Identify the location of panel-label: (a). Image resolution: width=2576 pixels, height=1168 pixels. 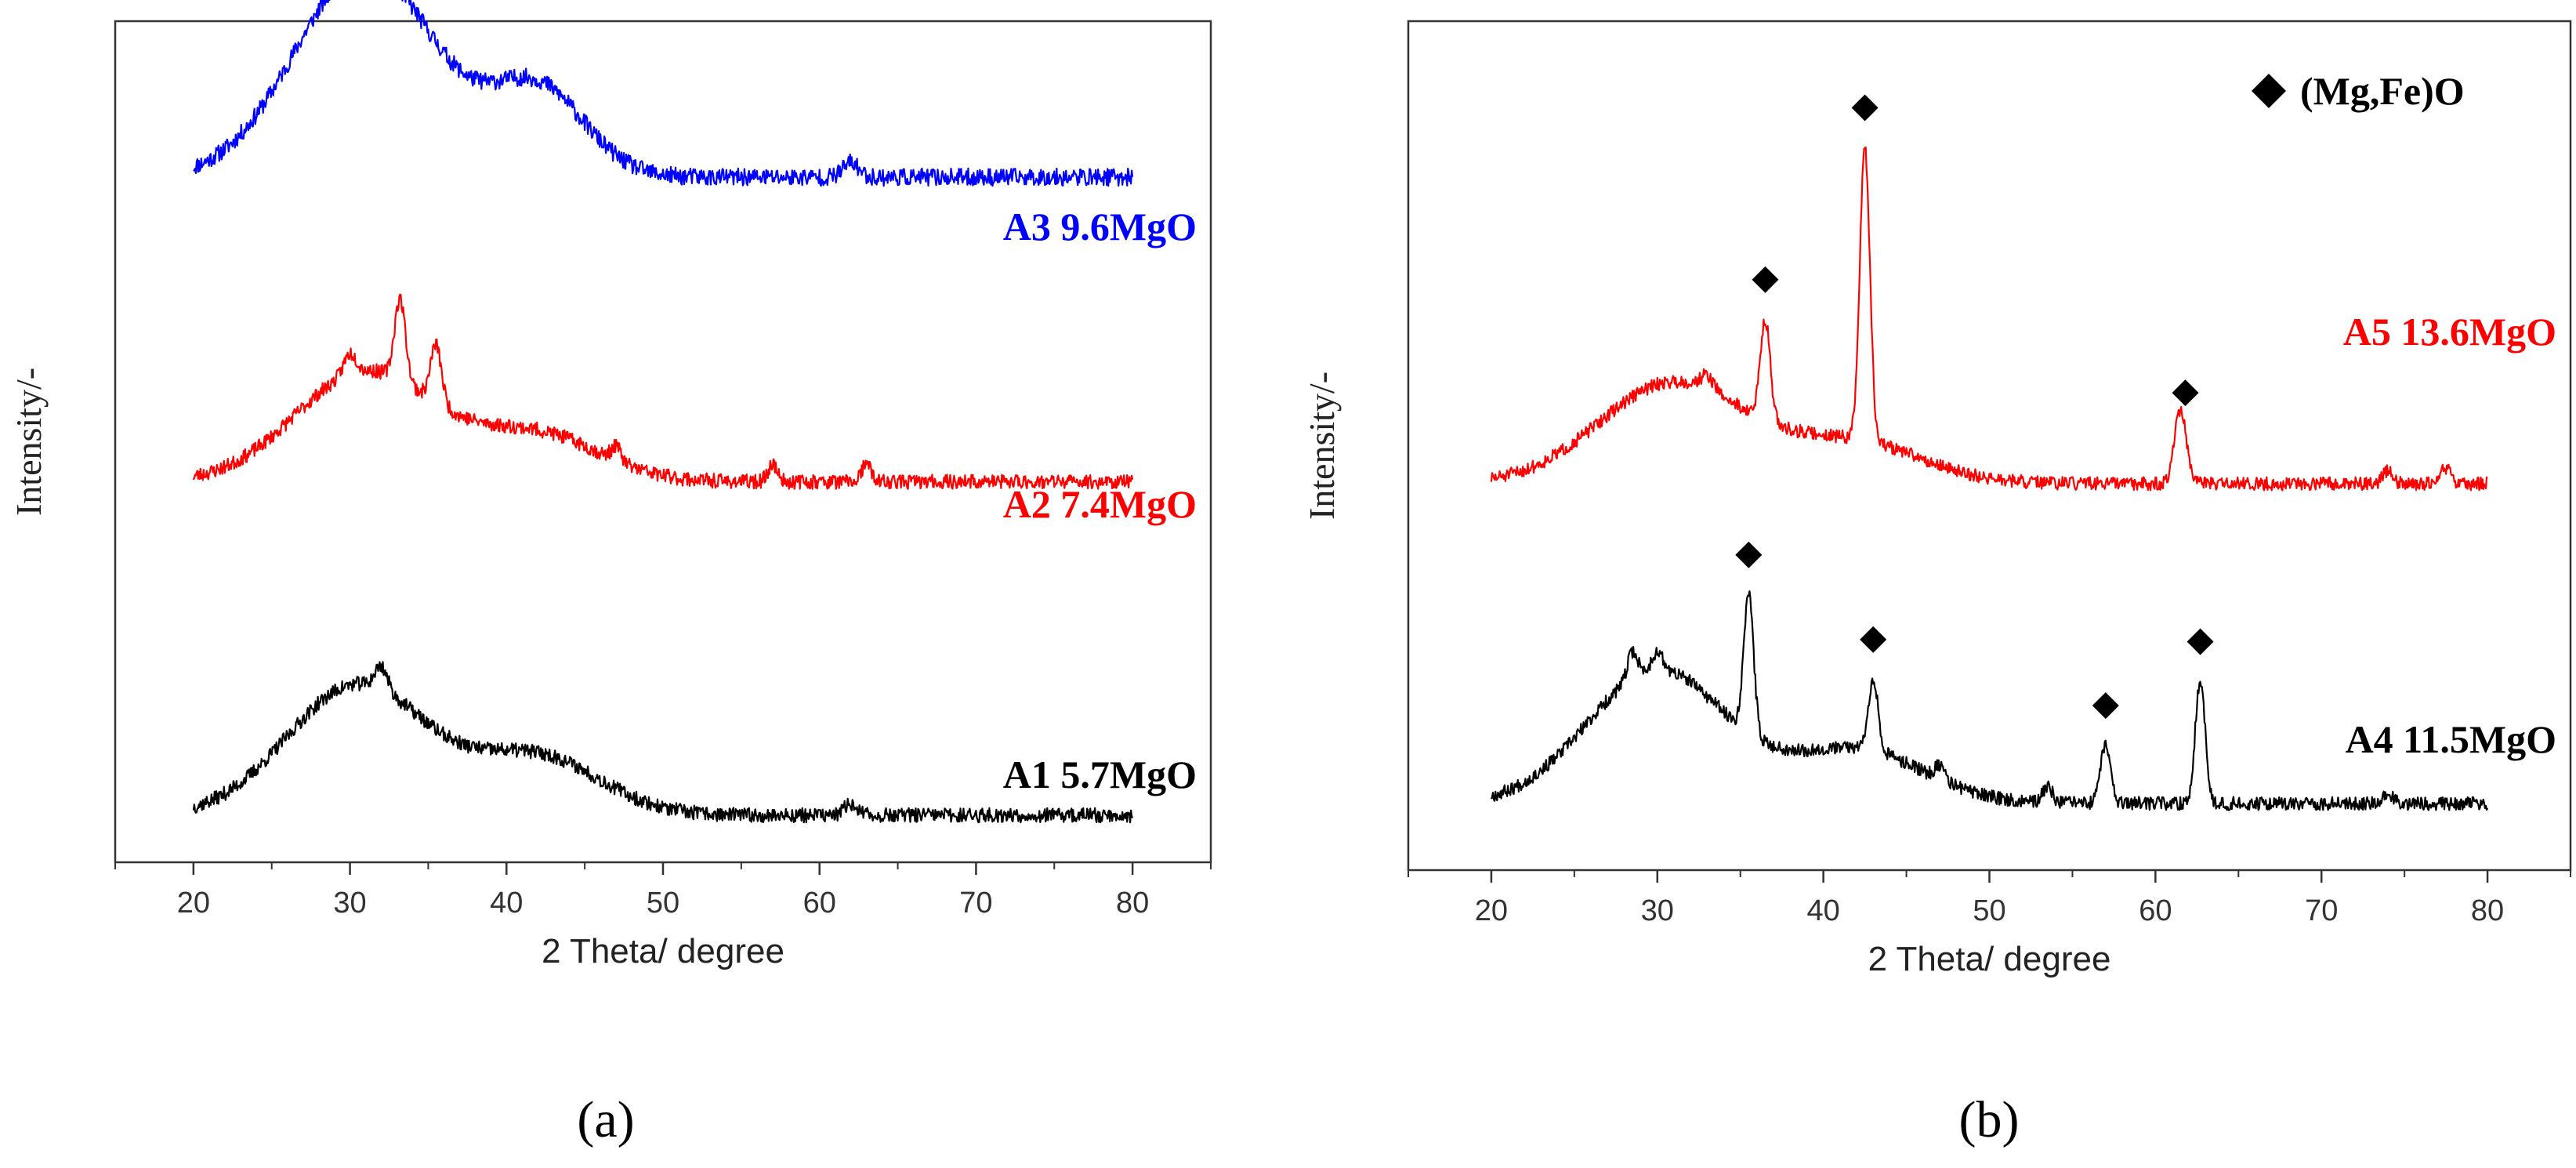
(605, 1119).